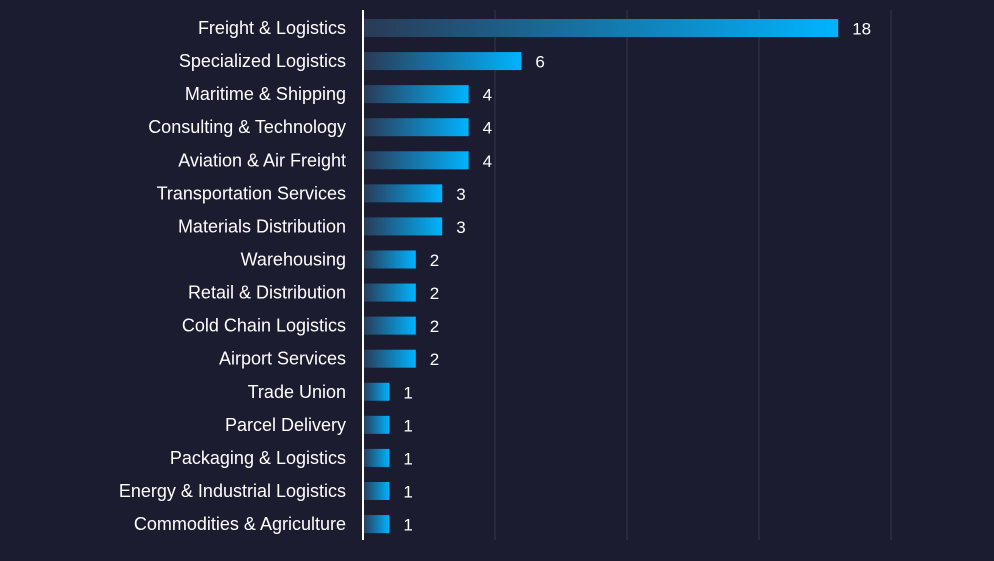 This screenshot has height=561, width=994. I want to click on category-label: Energy & Industrial Logistics, so click(232, 491).